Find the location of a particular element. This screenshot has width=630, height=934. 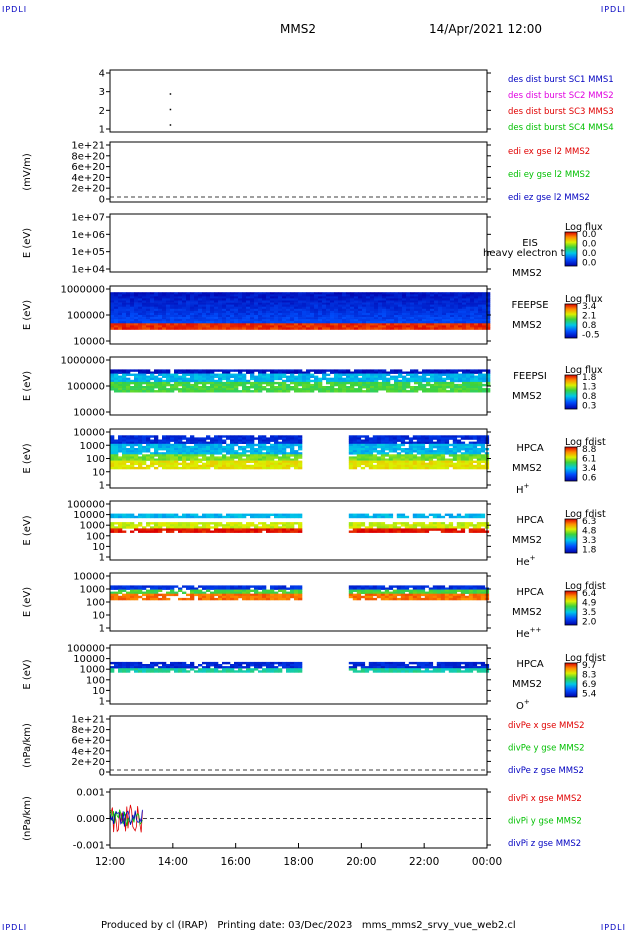

panel-1-data-point is located at coordinates (170, 109).